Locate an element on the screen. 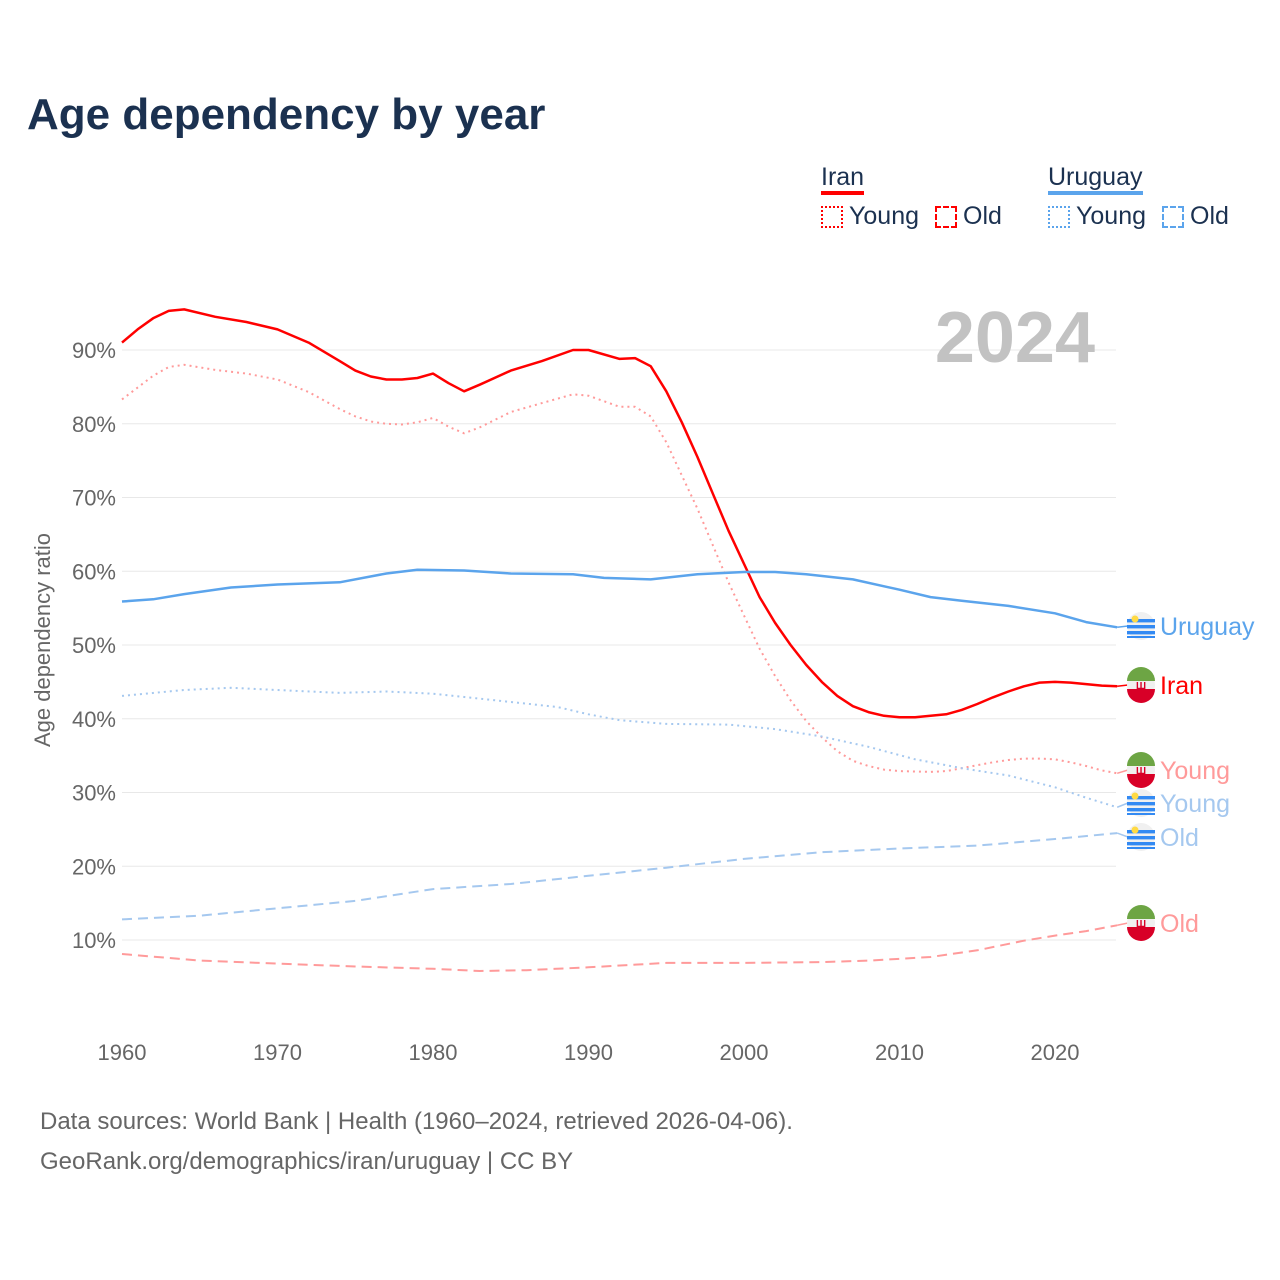  y-tick-label: 40% is located at coordinates (94, 719).